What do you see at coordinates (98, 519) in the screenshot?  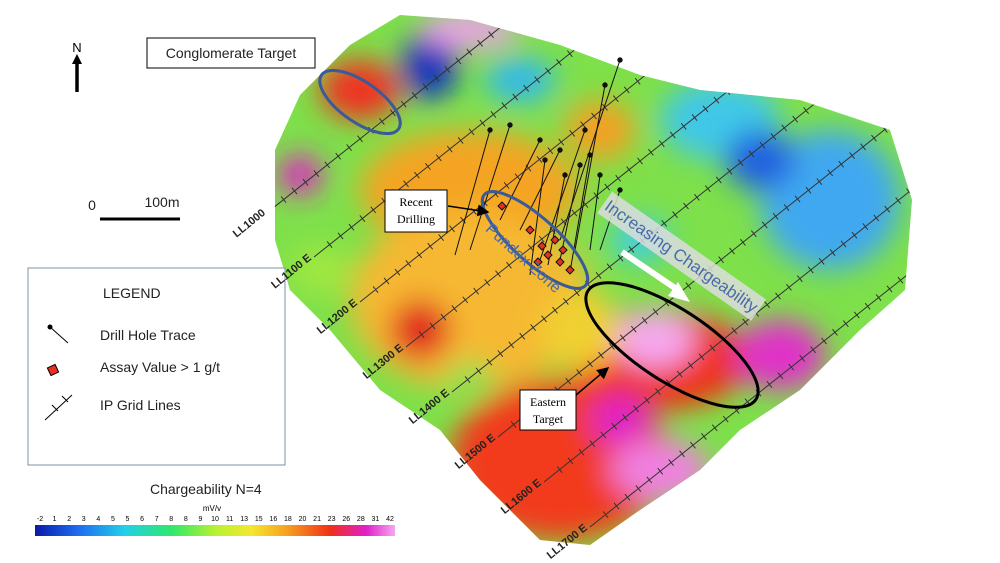 I see `colorbar-label: 4` at bounding box center [98, 519].